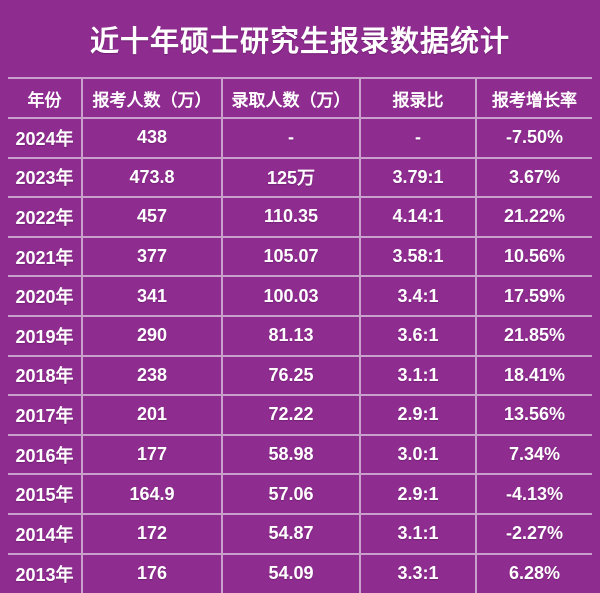 This screenshot has width=600, height=593. I want to click on table-row: 2020年 341 100.03 3.4:1 17.59%, so click(300, 295).